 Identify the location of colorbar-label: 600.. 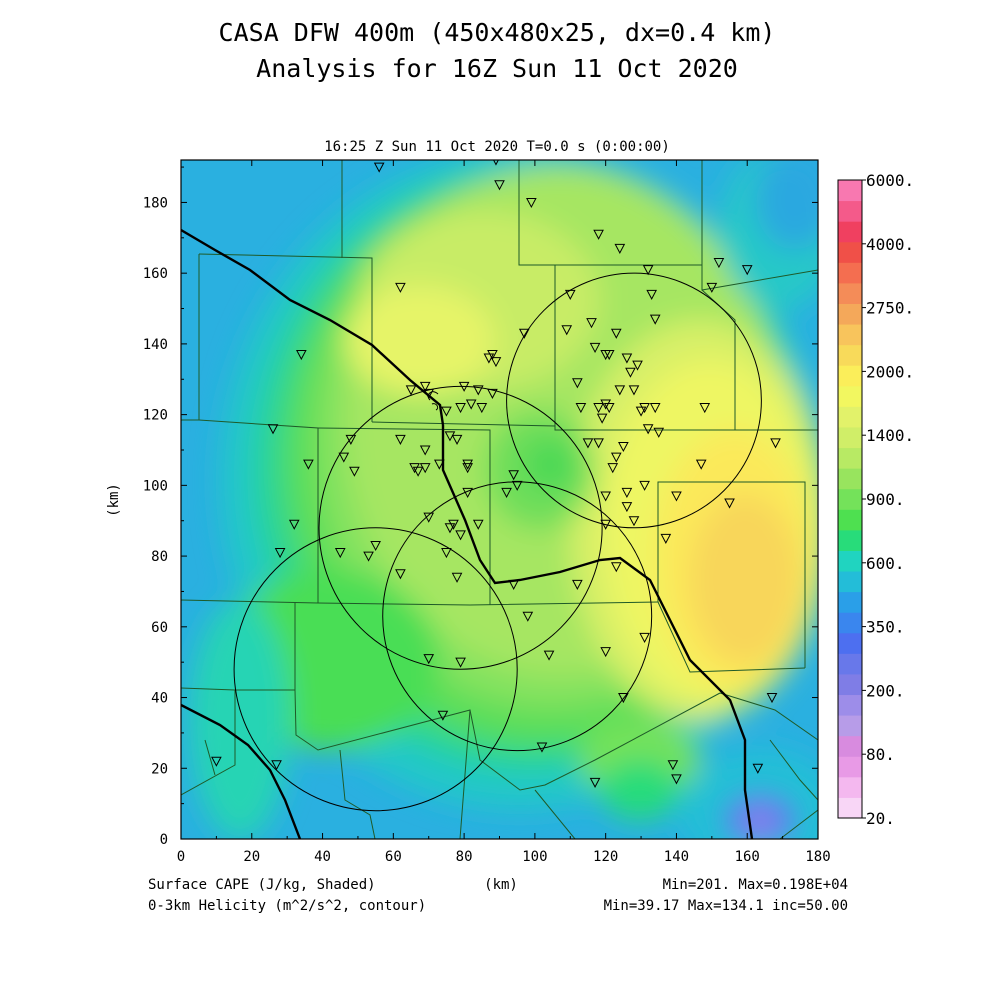
(885, 563).